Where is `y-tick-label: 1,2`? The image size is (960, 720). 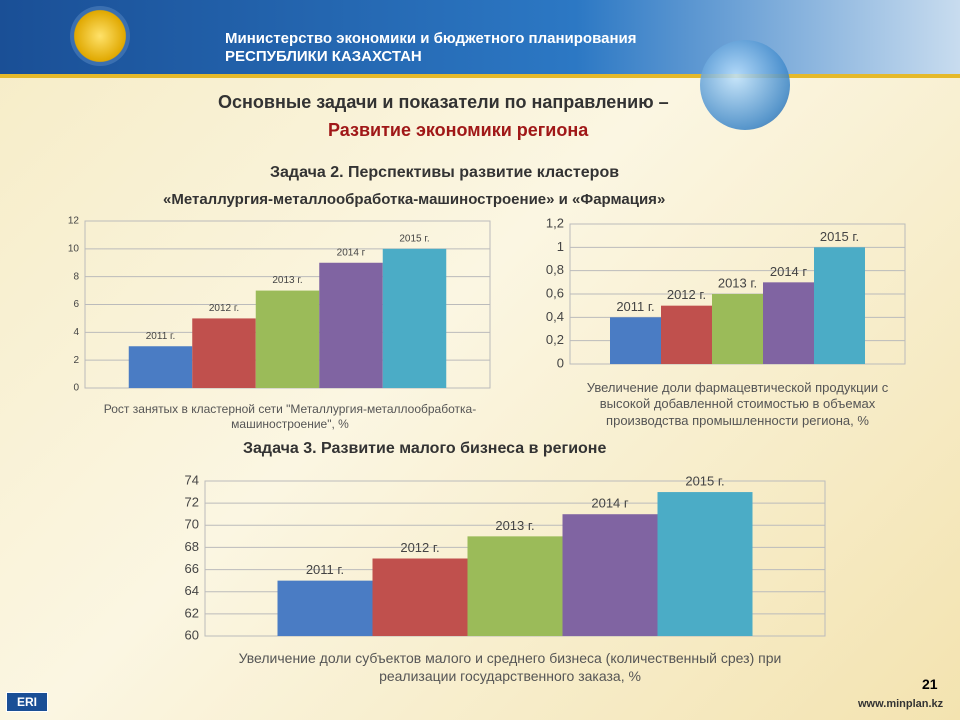 y-tick-label: 1,2 is located at coordinates (555, 222).